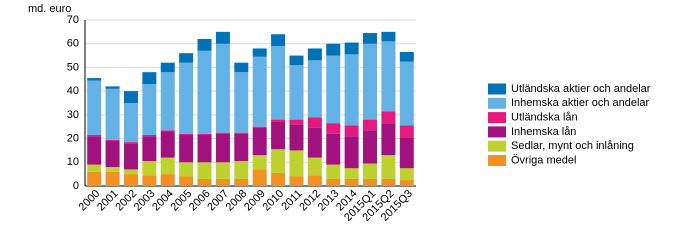  What do you see at coordinates (73, 138) in the screenshot?
I see `y-tick-label: 20` at bounding box center [73, 138].